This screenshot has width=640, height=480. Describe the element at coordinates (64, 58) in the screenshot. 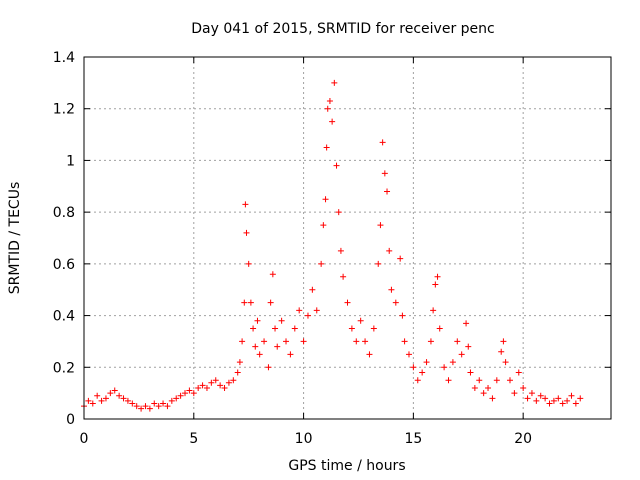

I see `y-tick-label: 1.4` at that location.